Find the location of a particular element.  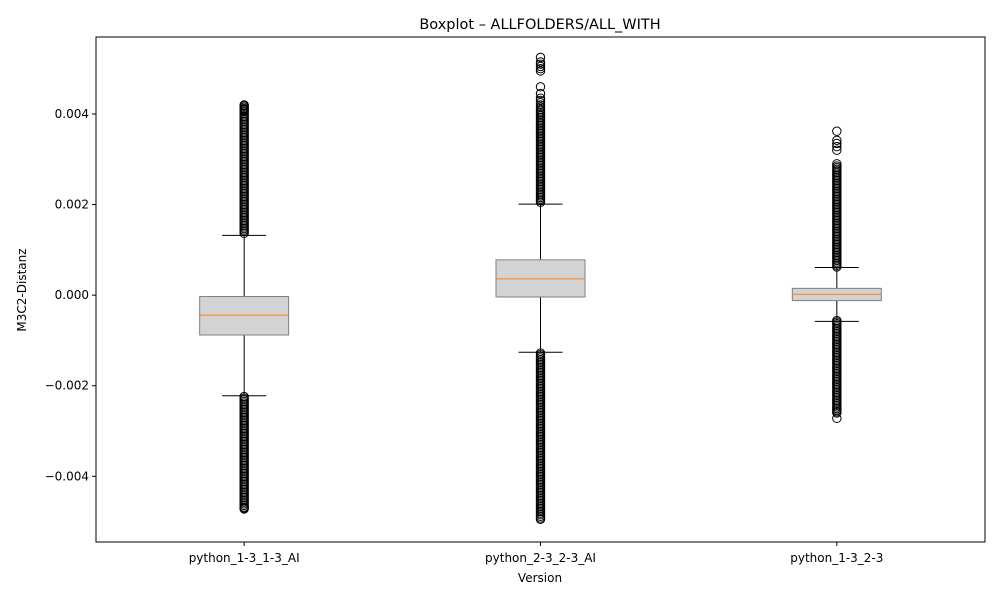

x-tick-label: python_1-3_2-3 is located at coordinates (836, 558).